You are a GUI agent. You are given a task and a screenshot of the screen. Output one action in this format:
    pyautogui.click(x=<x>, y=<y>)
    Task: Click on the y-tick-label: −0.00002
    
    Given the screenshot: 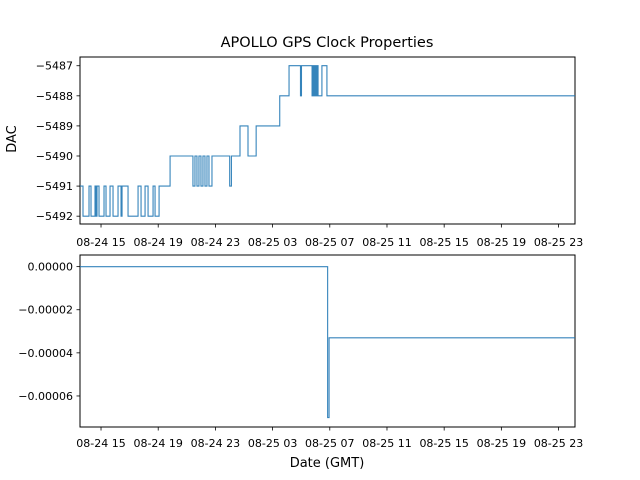 What is the action you would take?
    pyautogui.click(x=45, y=310)
    